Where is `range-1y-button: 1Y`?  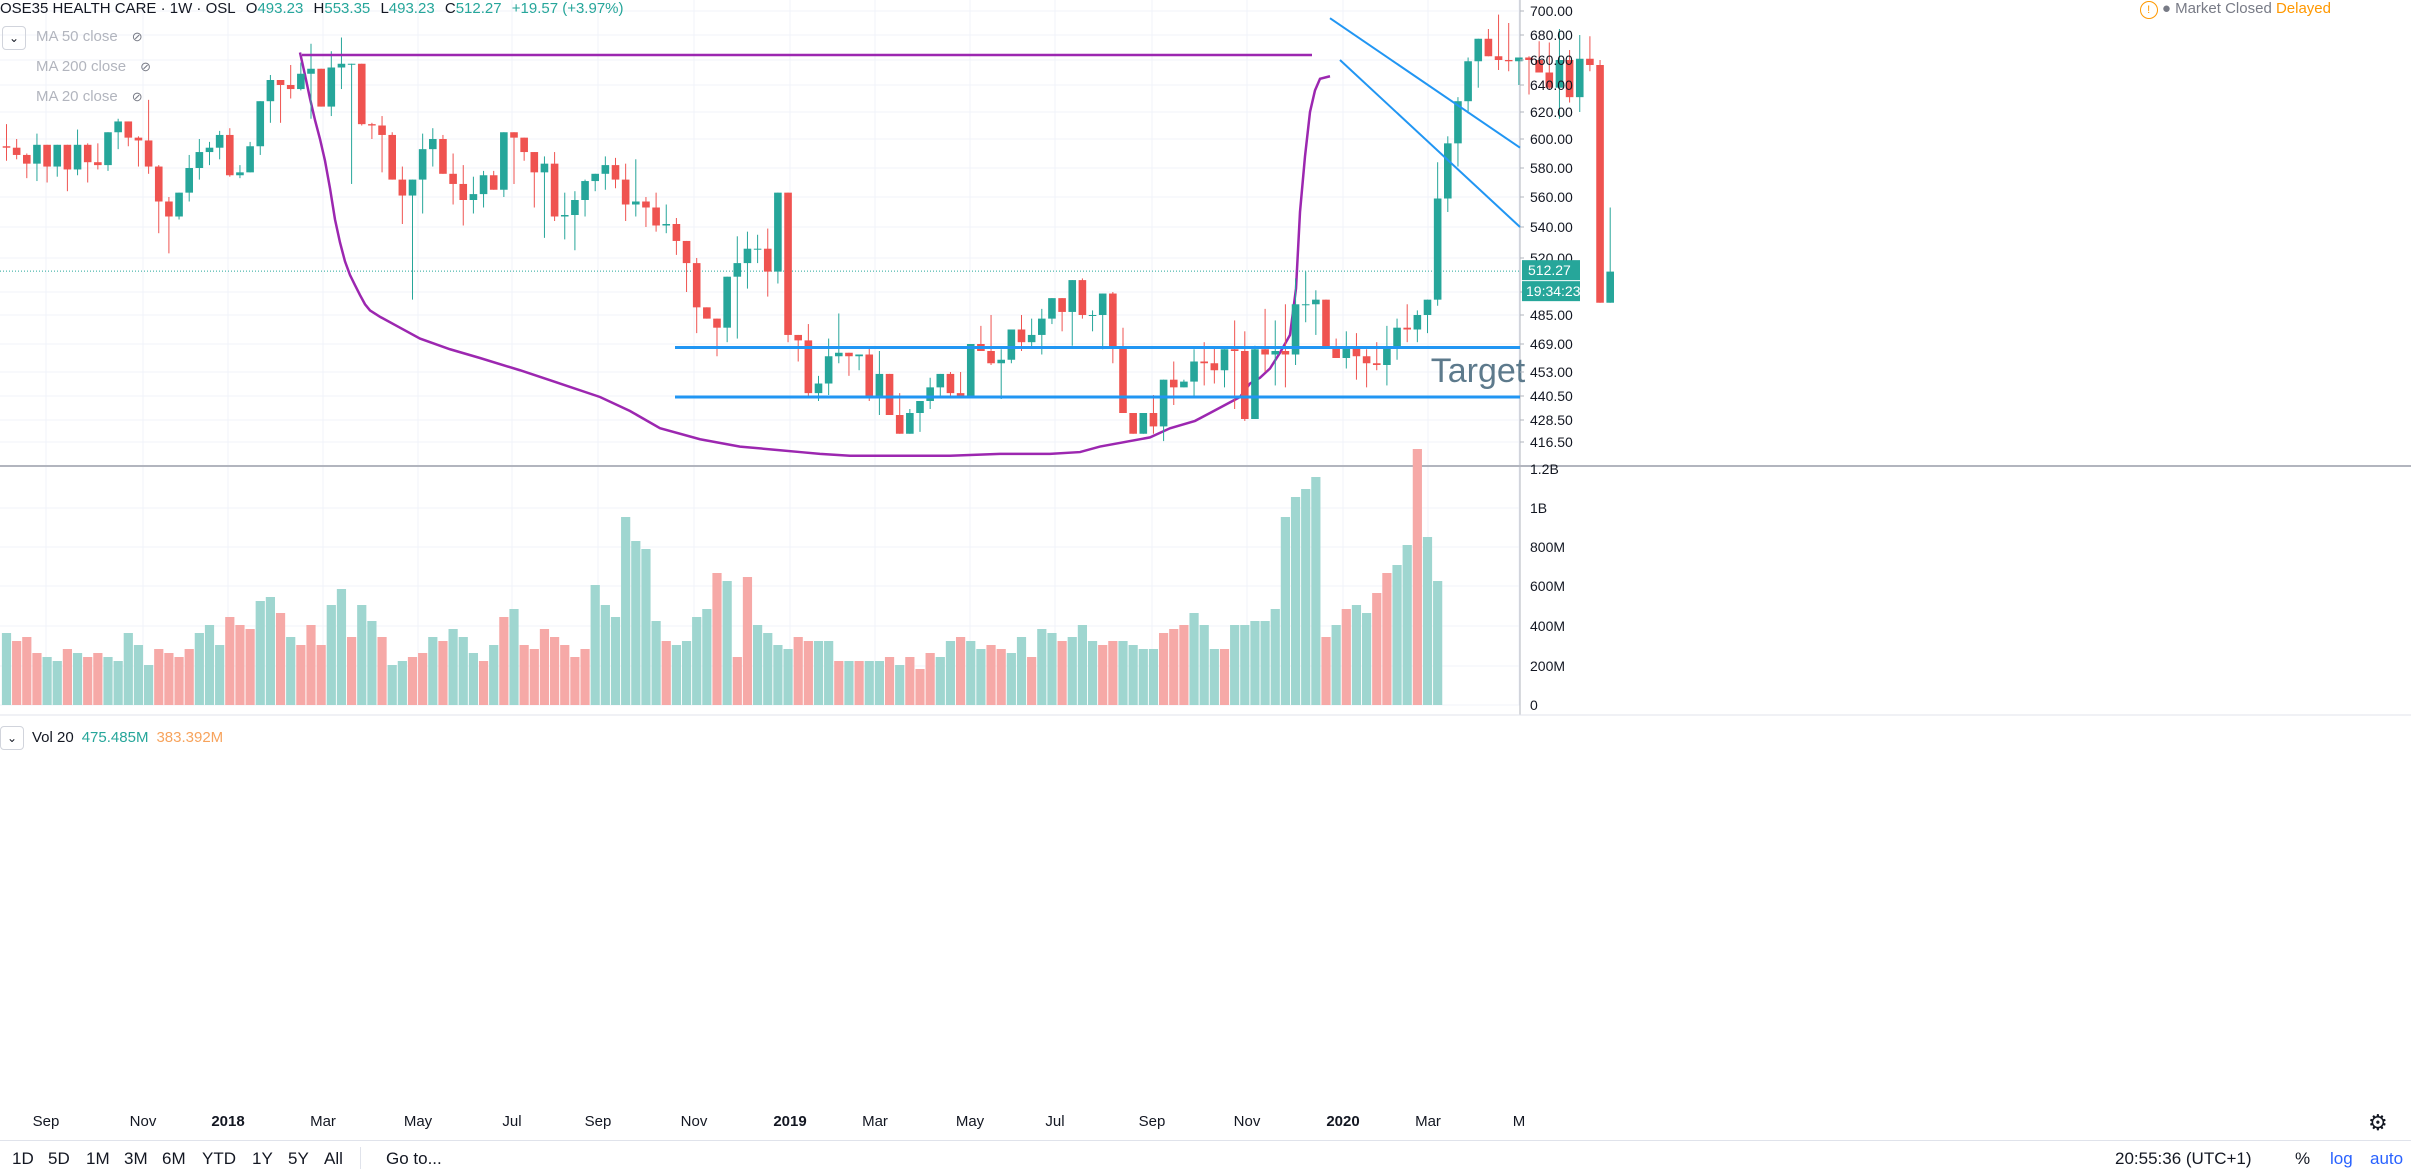
range-1y-button: 1Y is located at coordinates (262, 1158).